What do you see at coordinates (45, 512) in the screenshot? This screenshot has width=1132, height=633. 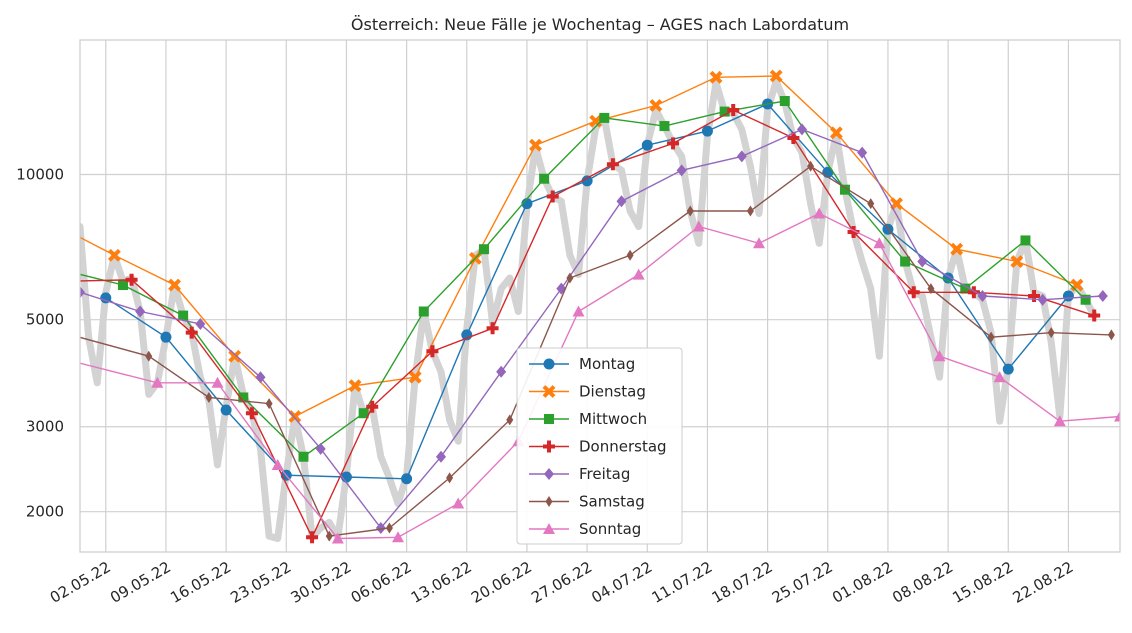 I see `y-tick-label: 2000` at bounding box center [45, 512].